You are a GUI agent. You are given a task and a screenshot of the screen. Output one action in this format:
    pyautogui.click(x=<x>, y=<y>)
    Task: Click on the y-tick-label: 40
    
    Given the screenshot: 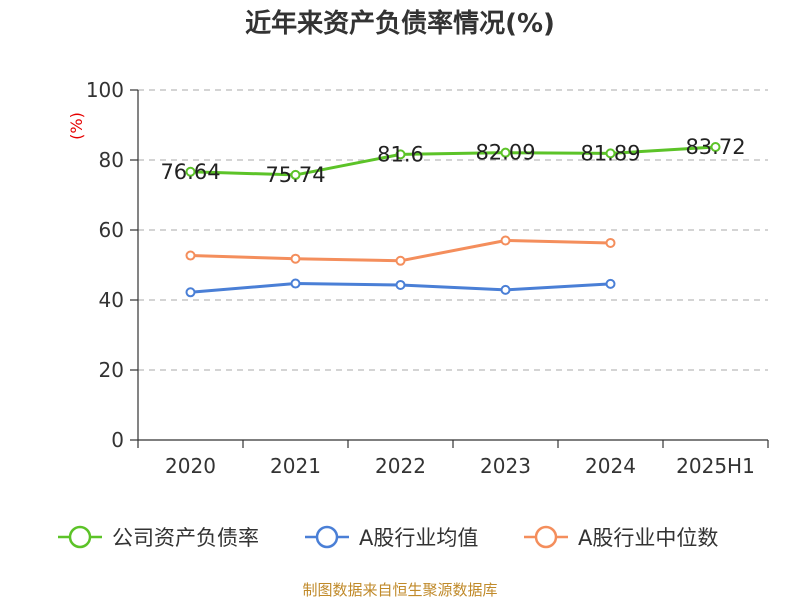 What is the action you would take?
    pyautogui.click(x=111, y=300)
    